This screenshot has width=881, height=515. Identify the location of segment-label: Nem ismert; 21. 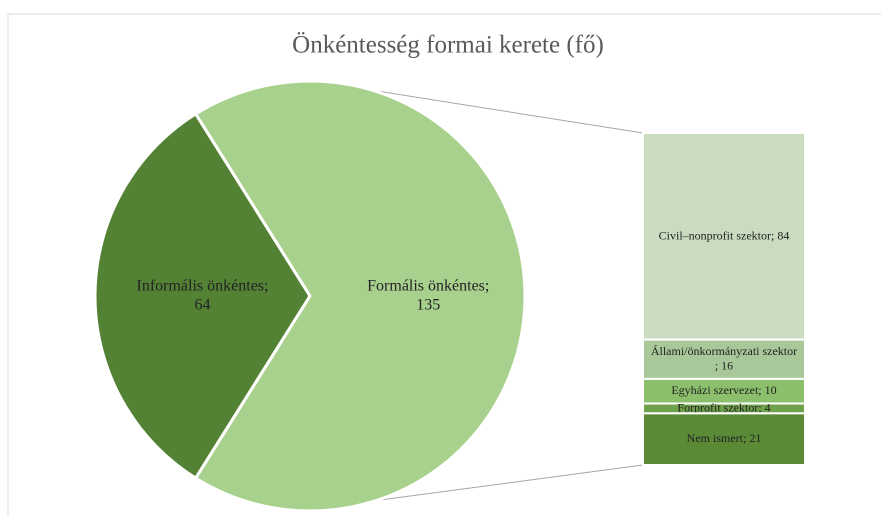
(724, 438).